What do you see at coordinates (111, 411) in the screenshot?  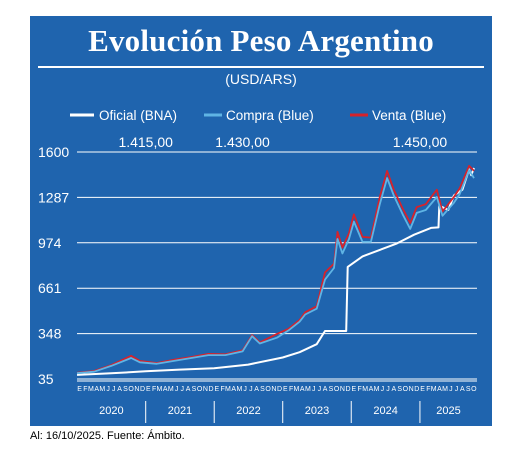 I see `x-year-label: 2020` at bounding box center [111, 411].